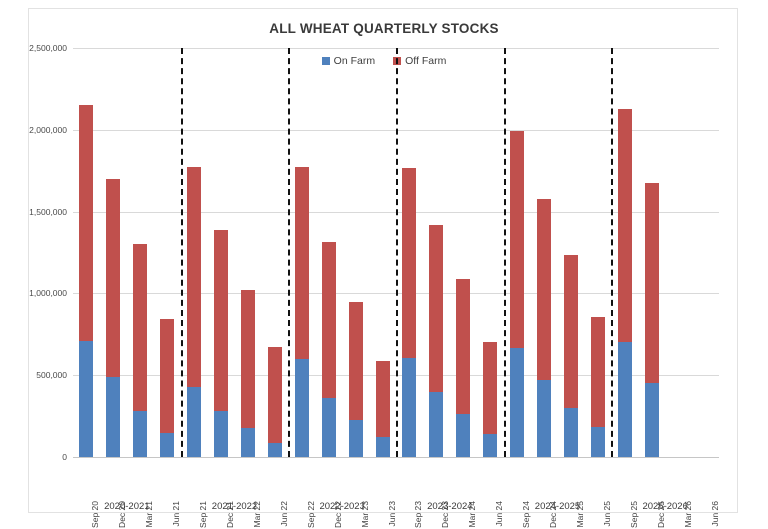 This screenshot has width=768, height=529. I want to click on y-axis-tick-label: 2,000,000, so click(48, 129).